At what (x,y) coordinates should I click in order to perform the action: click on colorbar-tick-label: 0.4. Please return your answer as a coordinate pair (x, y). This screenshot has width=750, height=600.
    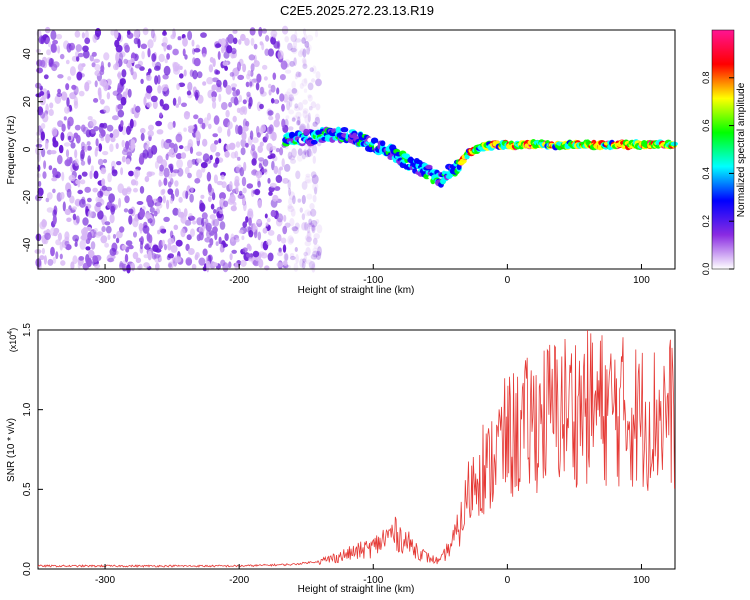
    Looking at the image, I should click on (706, 173).